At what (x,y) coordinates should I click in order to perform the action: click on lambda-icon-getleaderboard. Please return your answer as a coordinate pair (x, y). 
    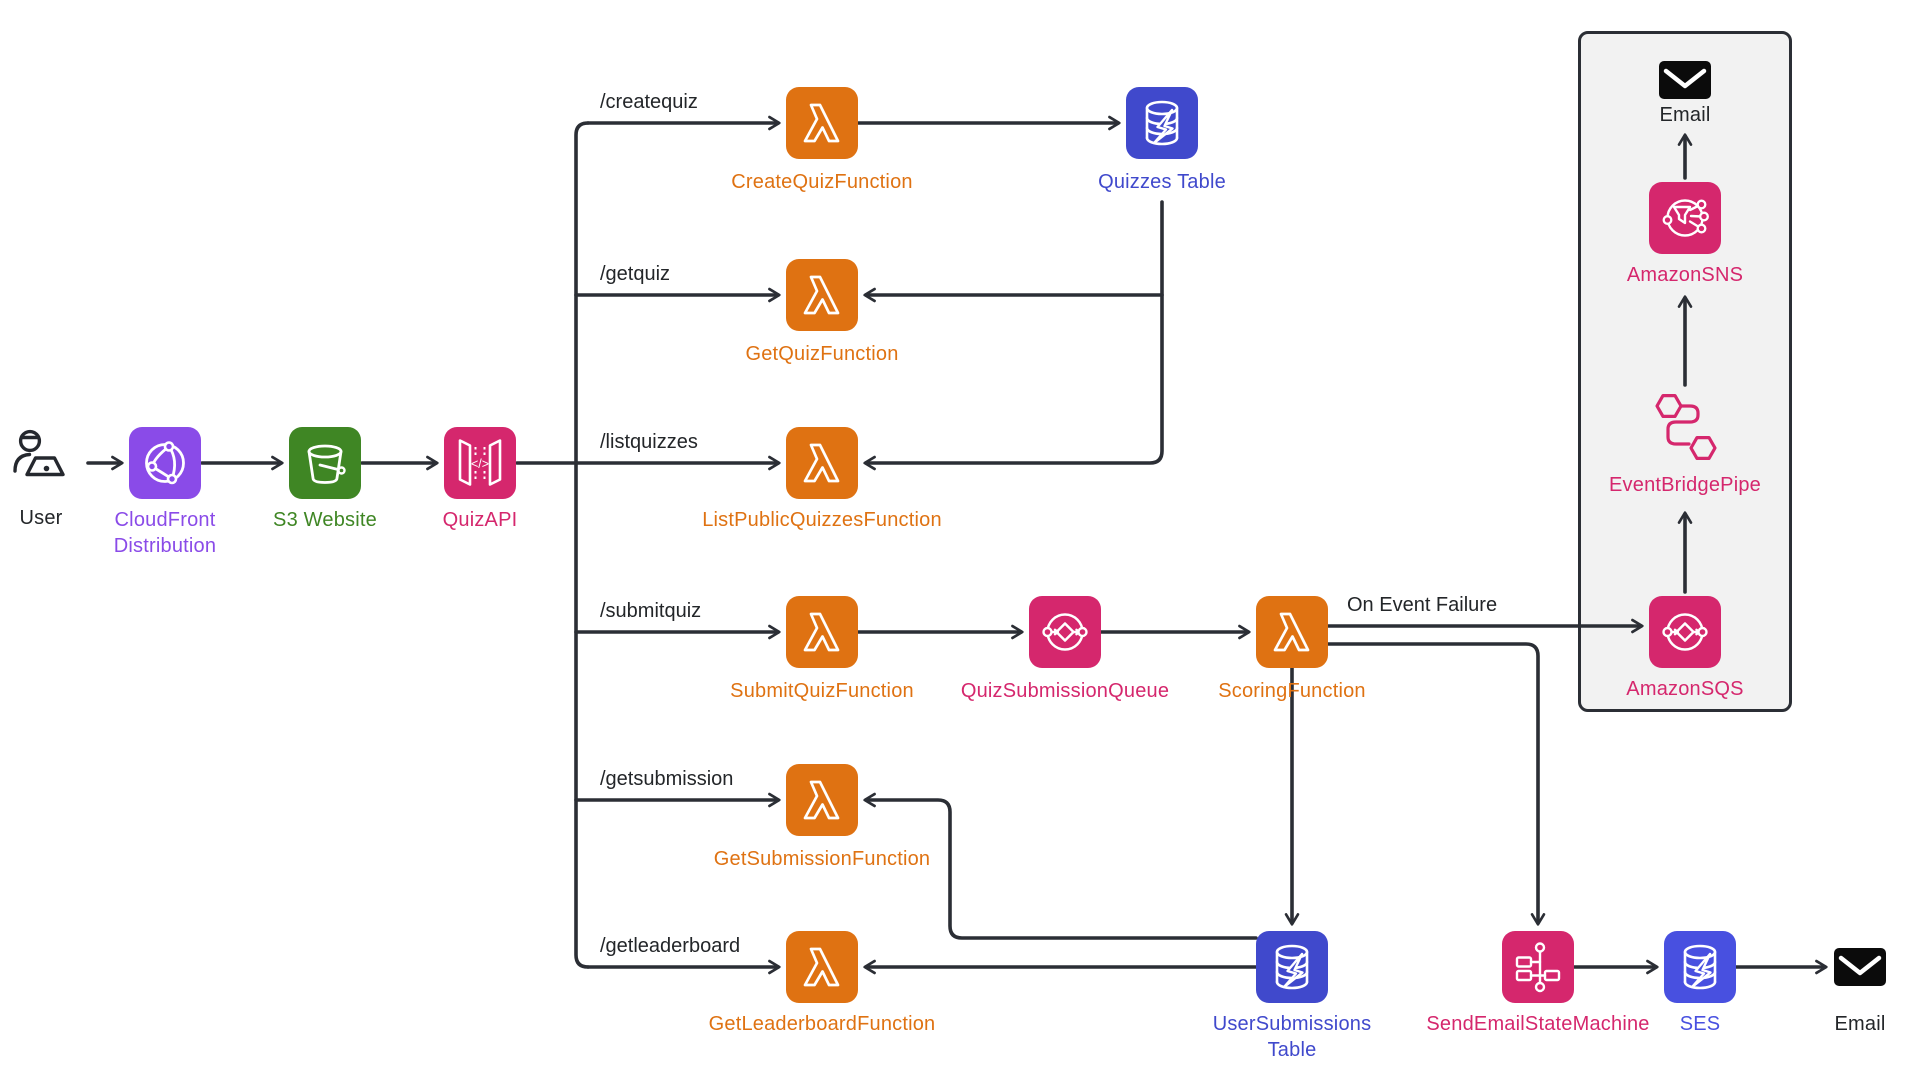
    Looking at the image, I should click on (822, 967).